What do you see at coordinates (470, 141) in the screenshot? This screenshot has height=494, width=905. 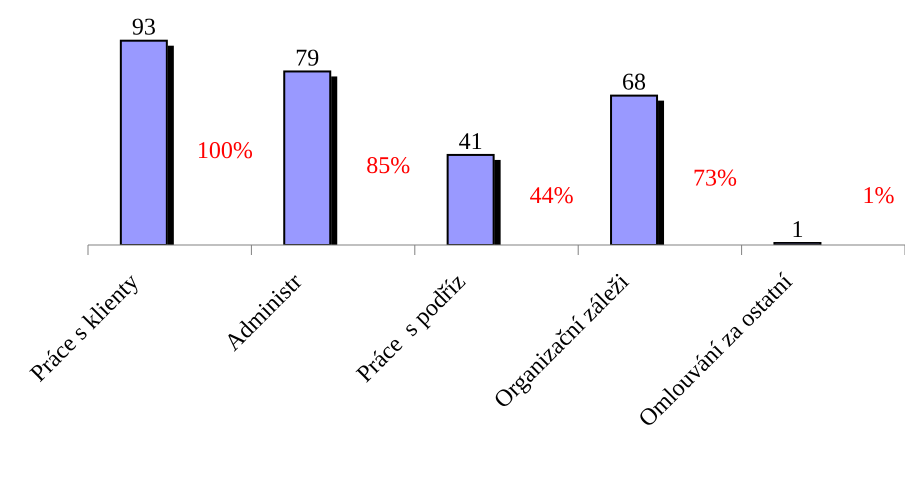 I see `data-label: 41` at bounding box center [470, 141].